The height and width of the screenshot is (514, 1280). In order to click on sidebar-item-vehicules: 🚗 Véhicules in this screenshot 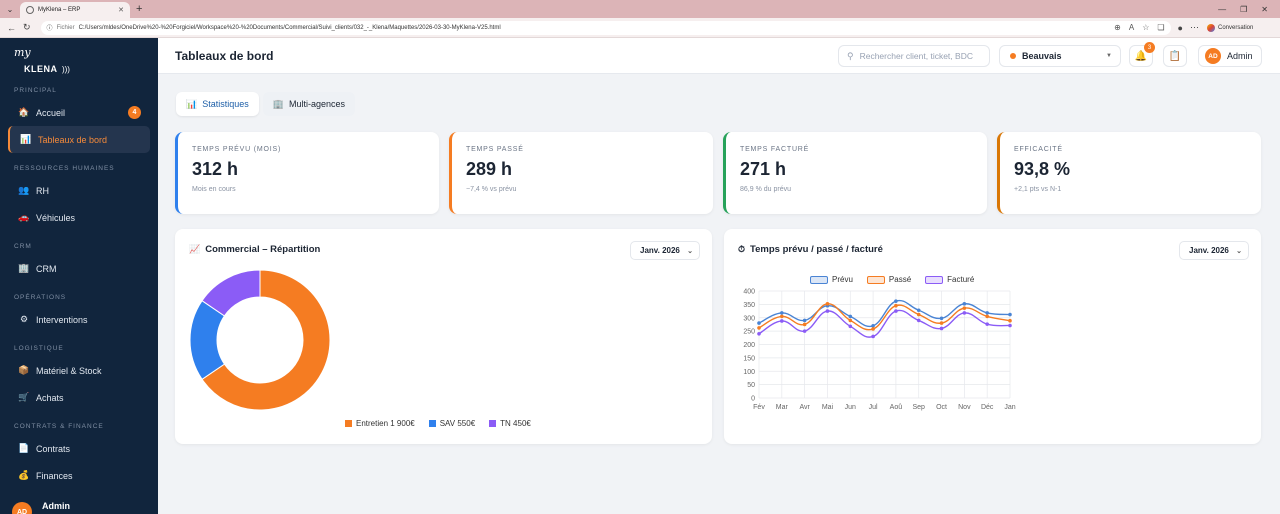, I will do `click(79, 217)`.